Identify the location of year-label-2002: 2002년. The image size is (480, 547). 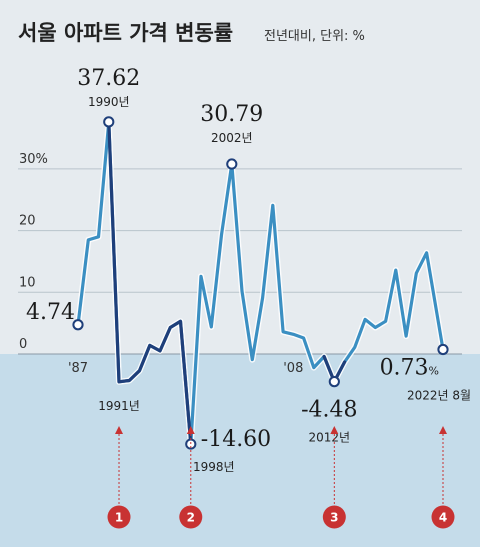
(232, 138).